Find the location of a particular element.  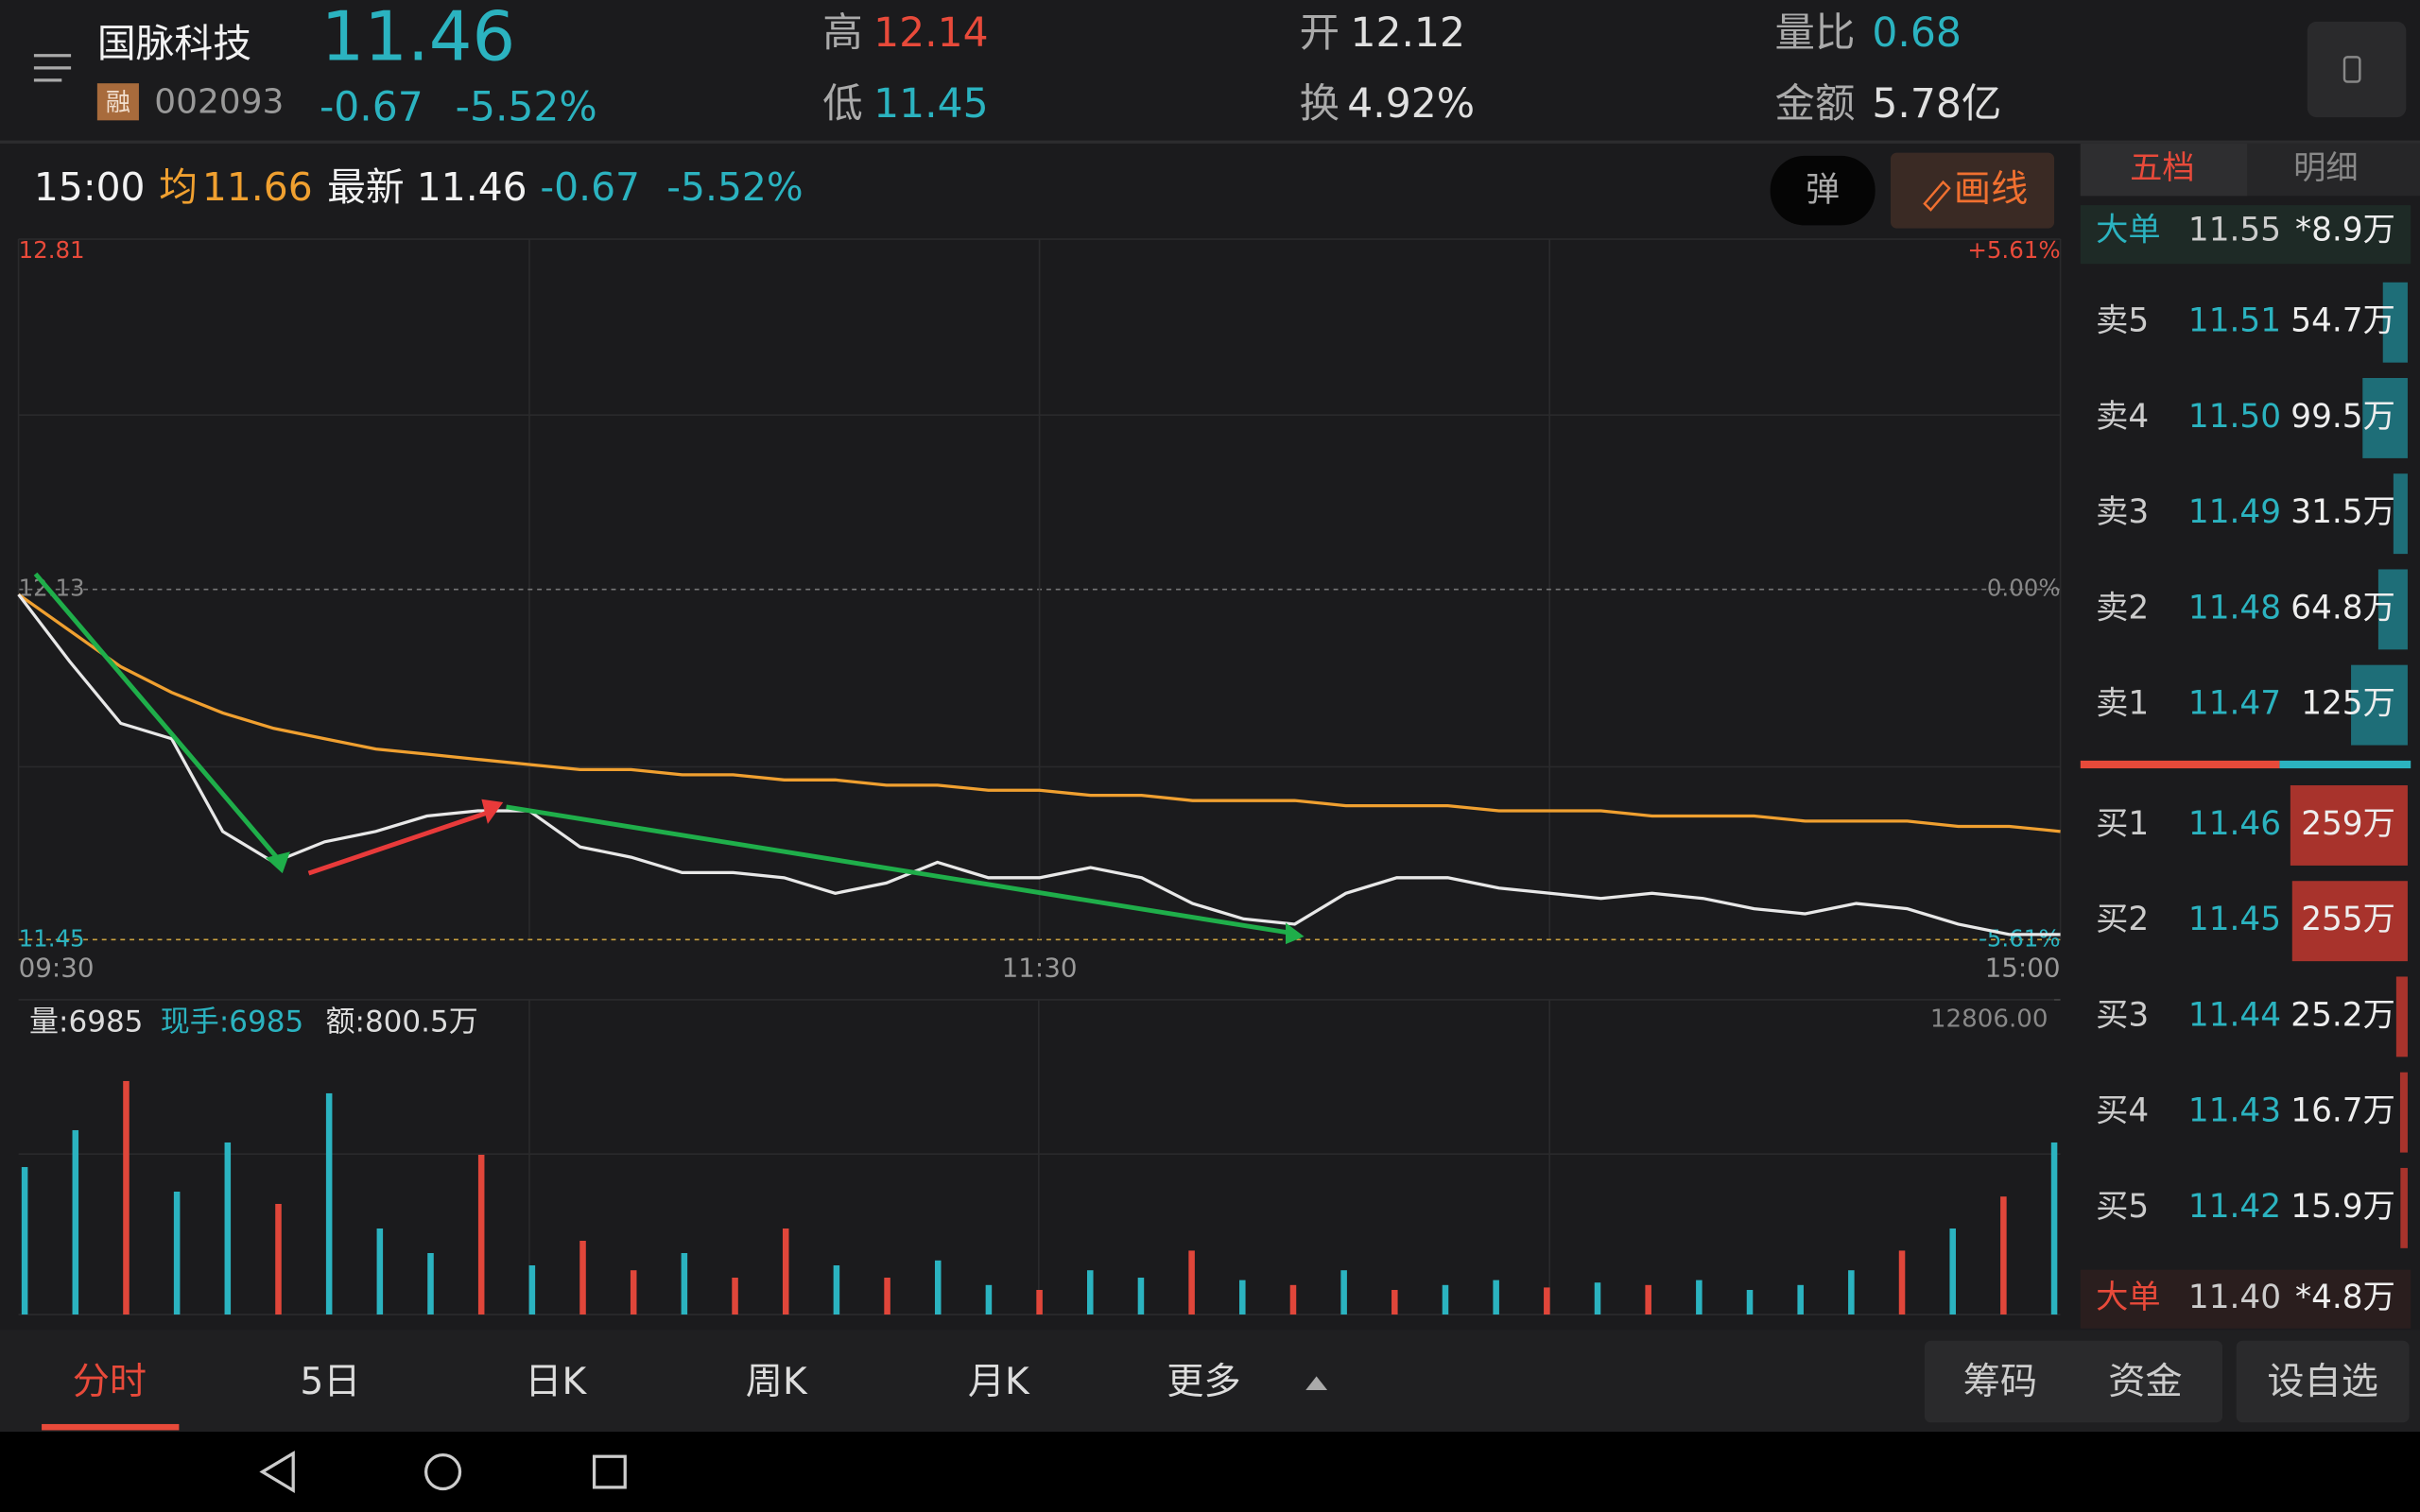

latest: 11.46 is located at coordinates (472, 187).